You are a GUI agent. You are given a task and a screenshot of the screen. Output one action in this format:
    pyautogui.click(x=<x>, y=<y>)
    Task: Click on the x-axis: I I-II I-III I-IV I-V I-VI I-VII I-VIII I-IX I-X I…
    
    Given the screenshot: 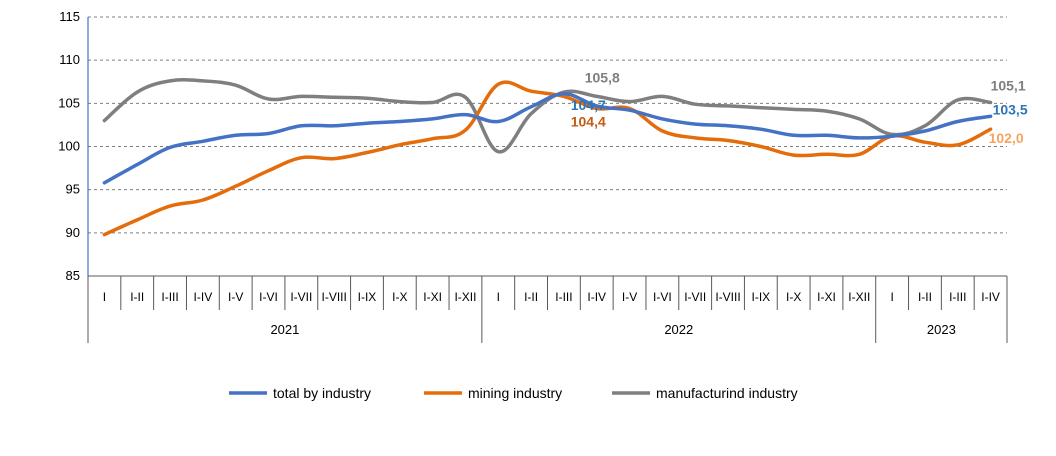 What is the action you would take?
    pyautogui.click(x=547, y=309)
    